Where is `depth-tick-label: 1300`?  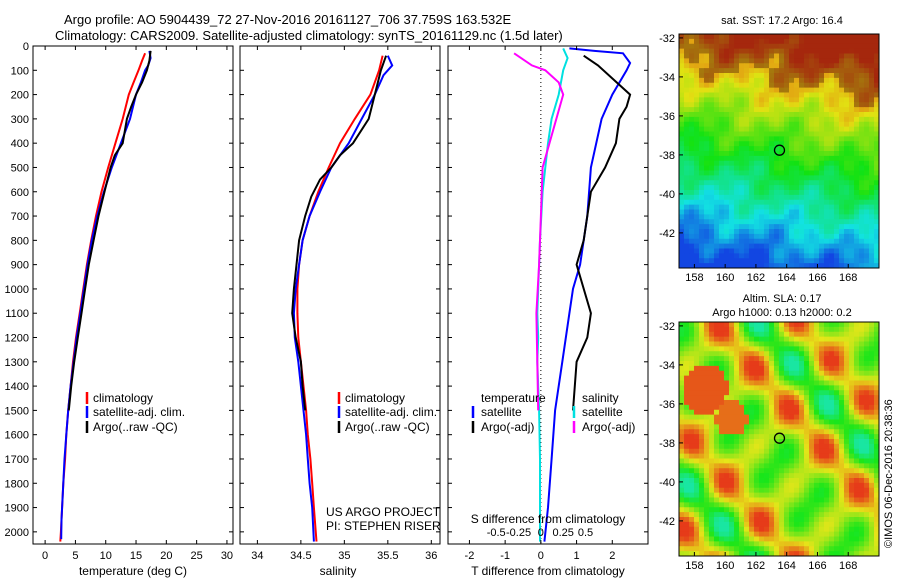
depth-tick-label: 1300 is located at coordinates (17, 363).